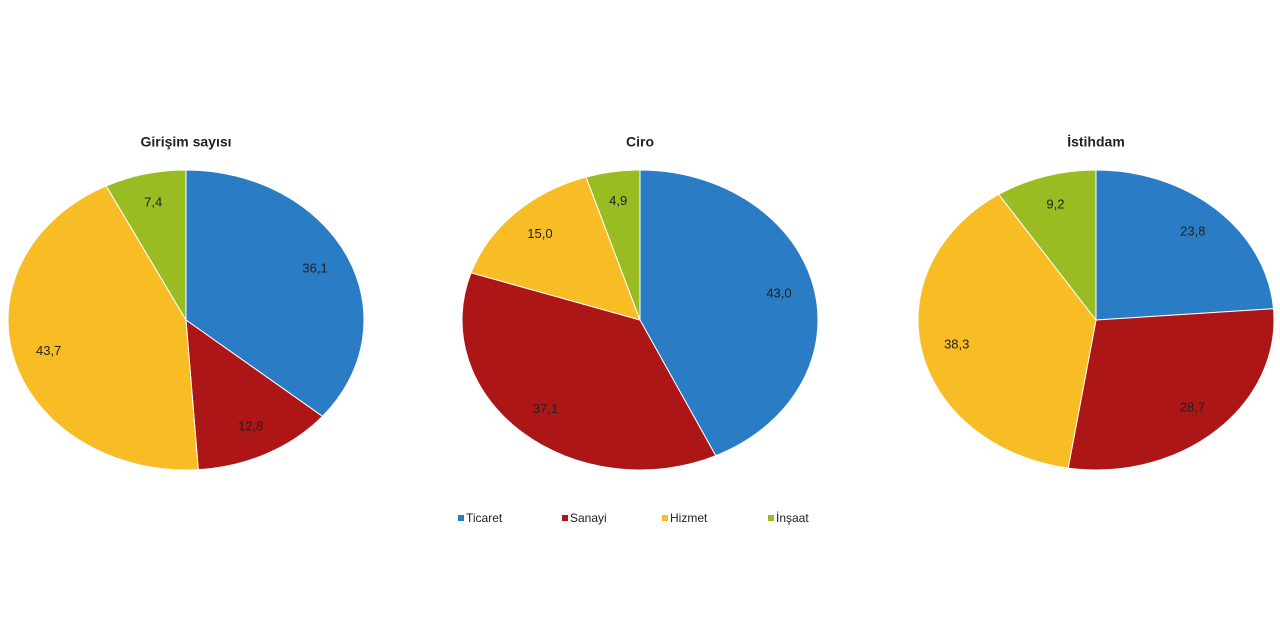  What do you see at coordinates (1055, 203) in the screenshot?
I see `data-label: 9,2` at bounding box center [1055, 203].